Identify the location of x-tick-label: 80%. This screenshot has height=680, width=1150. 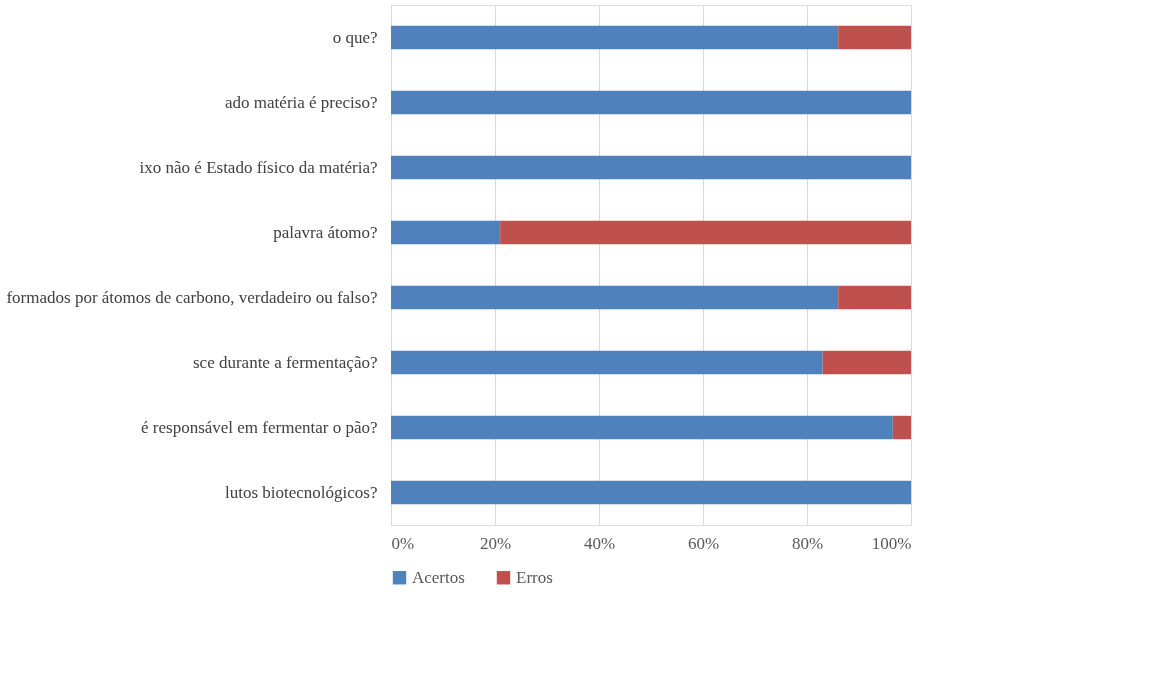
(807, 543).